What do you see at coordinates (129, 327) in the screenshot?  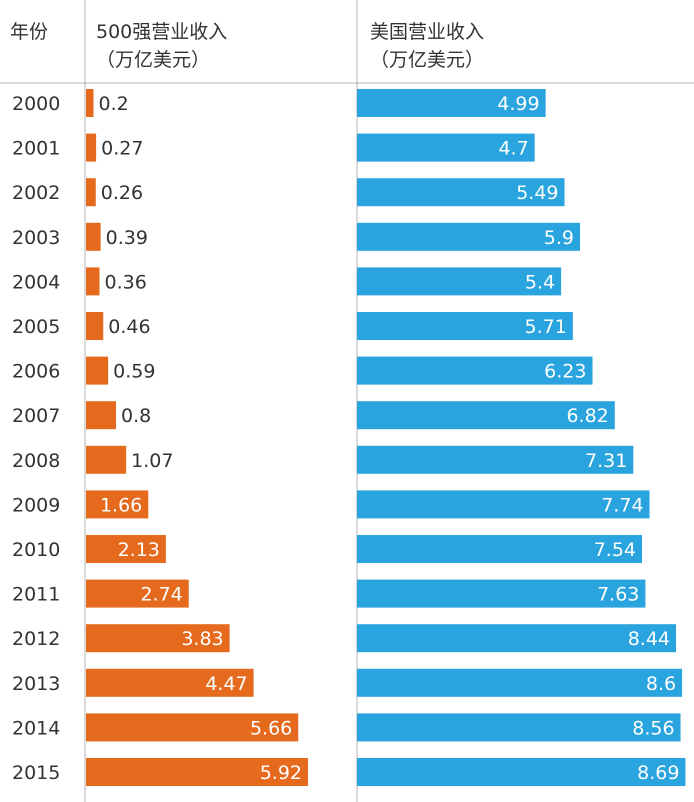 I see `left-bar-value: 0.46` at bounding box center [129, 327].